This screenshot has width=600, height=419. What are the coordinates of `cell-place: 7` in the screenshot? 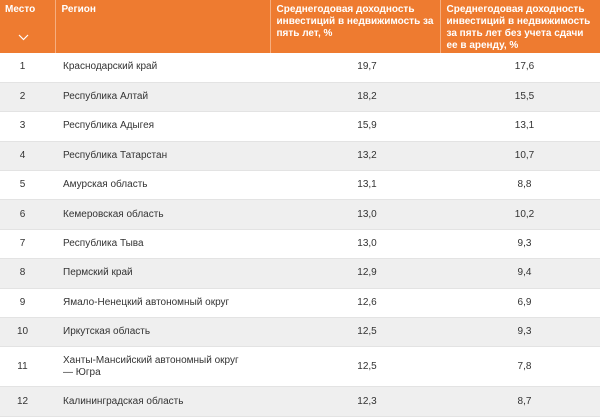 It's located at (27, 244).